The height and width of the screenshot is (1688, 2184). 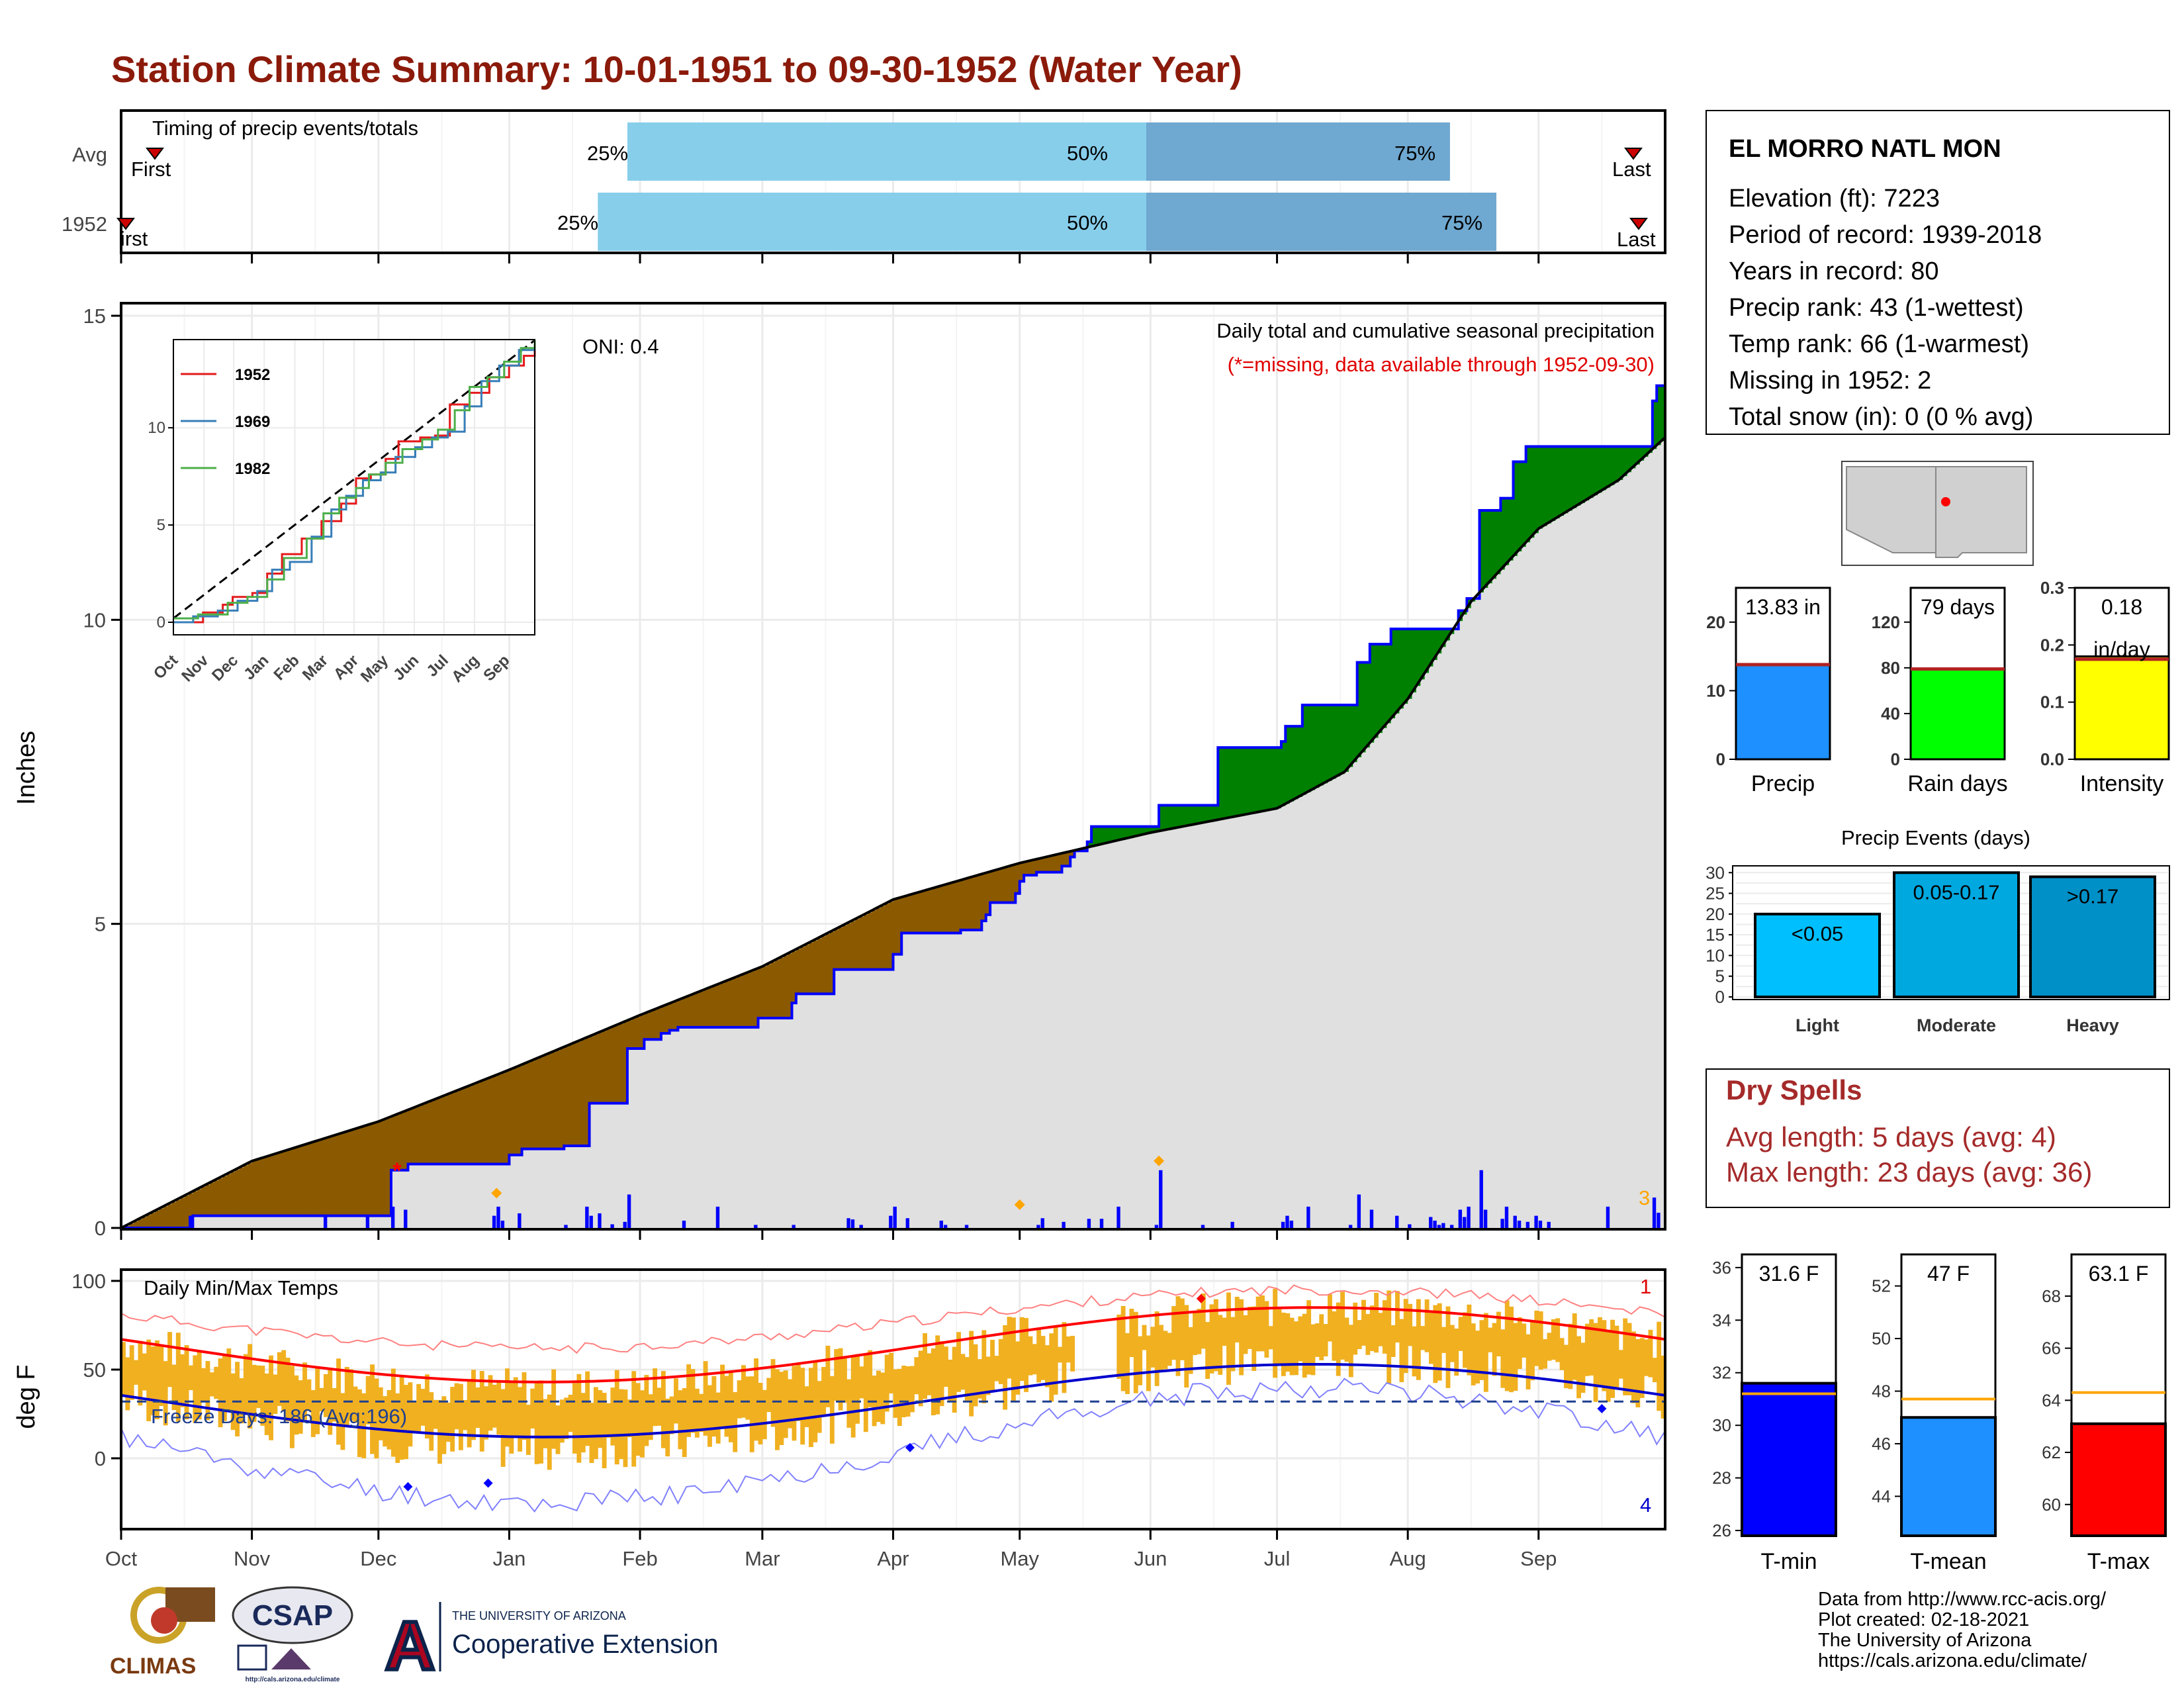 I want to click on temp-summary-tick-label: 36, so click(x=1721, y=1268).